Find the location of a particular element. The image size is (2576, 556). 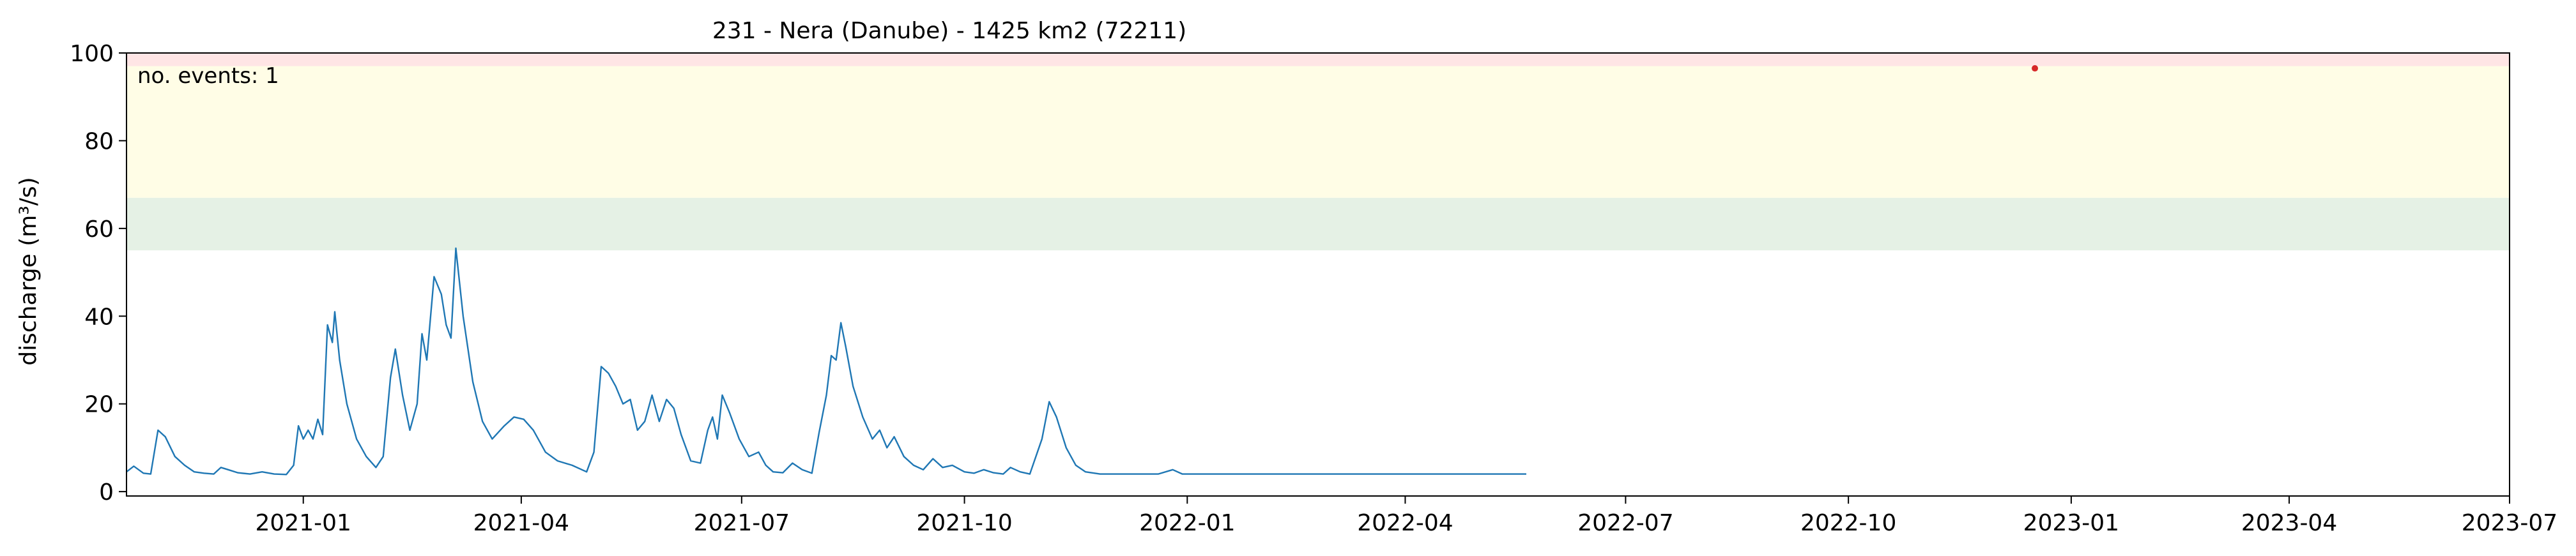

y-tick-label: 0 is located at coordinates (106, 493).